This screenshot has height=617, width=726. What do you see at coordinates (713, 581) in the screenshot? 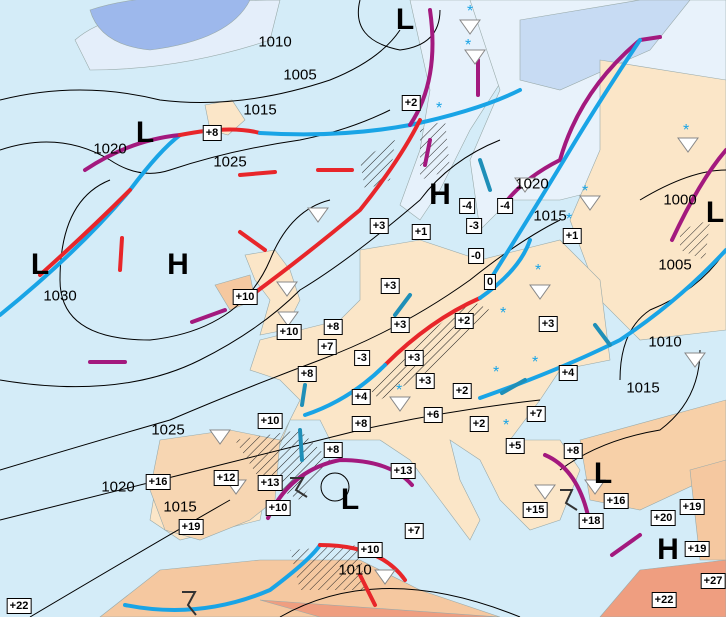
I see `temperature-label: +27` at bounding box center [713, 581].